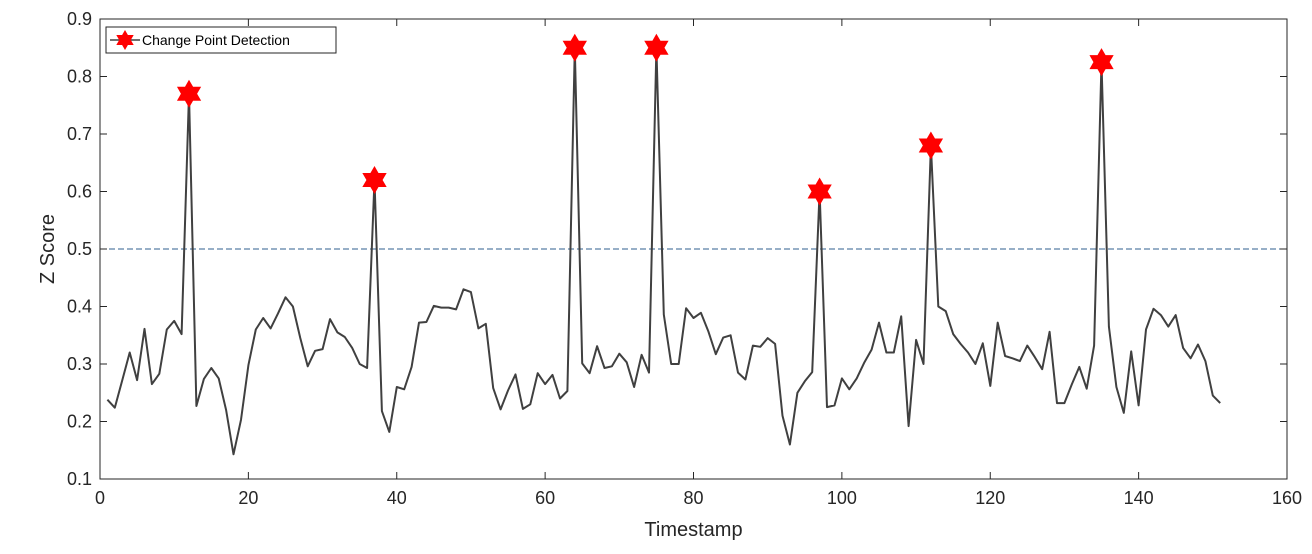 This screenshot has height=554, width=1312. Describe the element at coordinates (125, 40) in the screenshot. I see `legend-marker-swatch` at that location.